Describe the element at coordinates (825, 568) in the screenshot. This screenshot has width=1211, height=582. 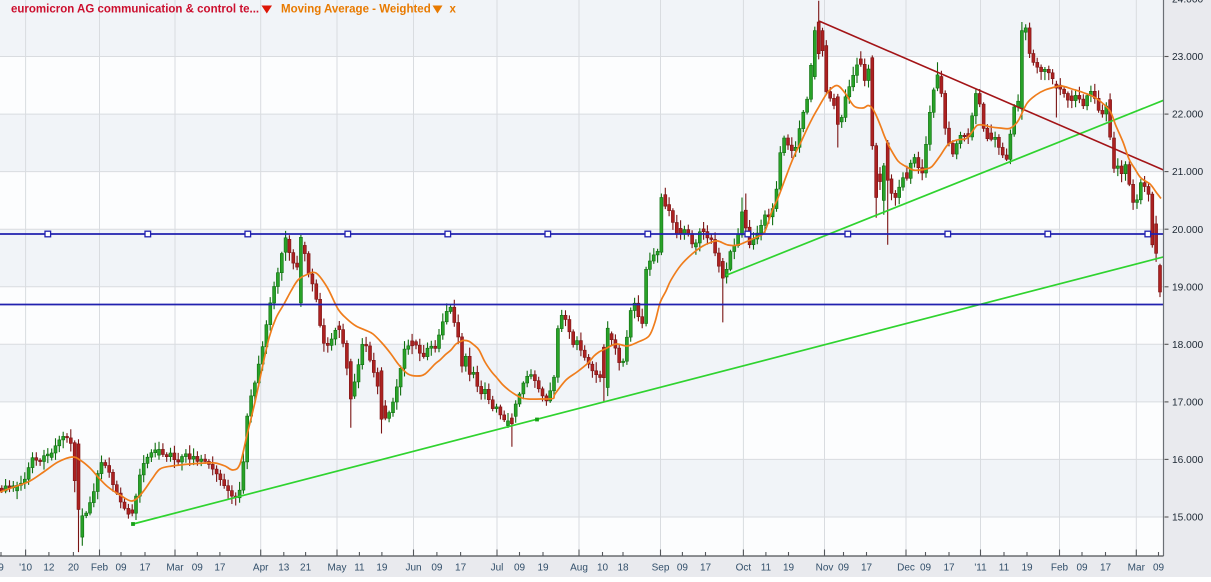
I see `svg-text: Nov` at that location.